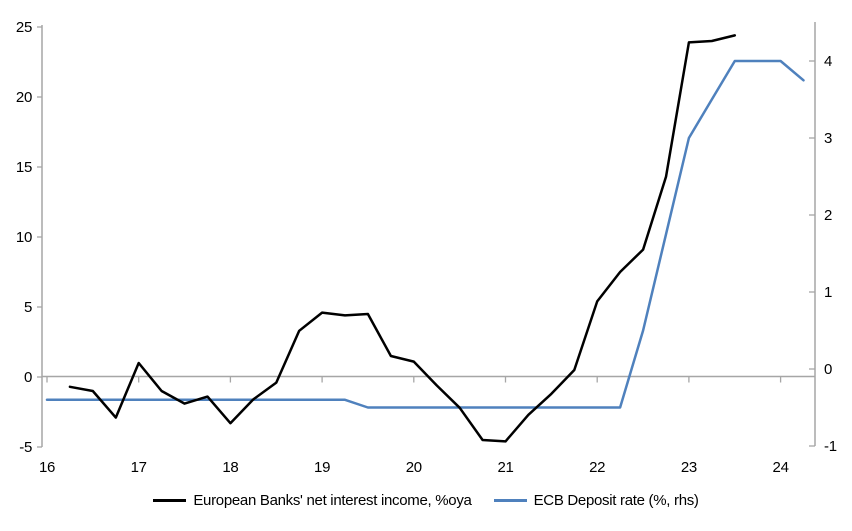 The height and width of the screenshot is (531, 852). What do you see at coordinates (47, 467) in the screenshot?
I see `svg-text: 16` at bounding box center [47, 467].